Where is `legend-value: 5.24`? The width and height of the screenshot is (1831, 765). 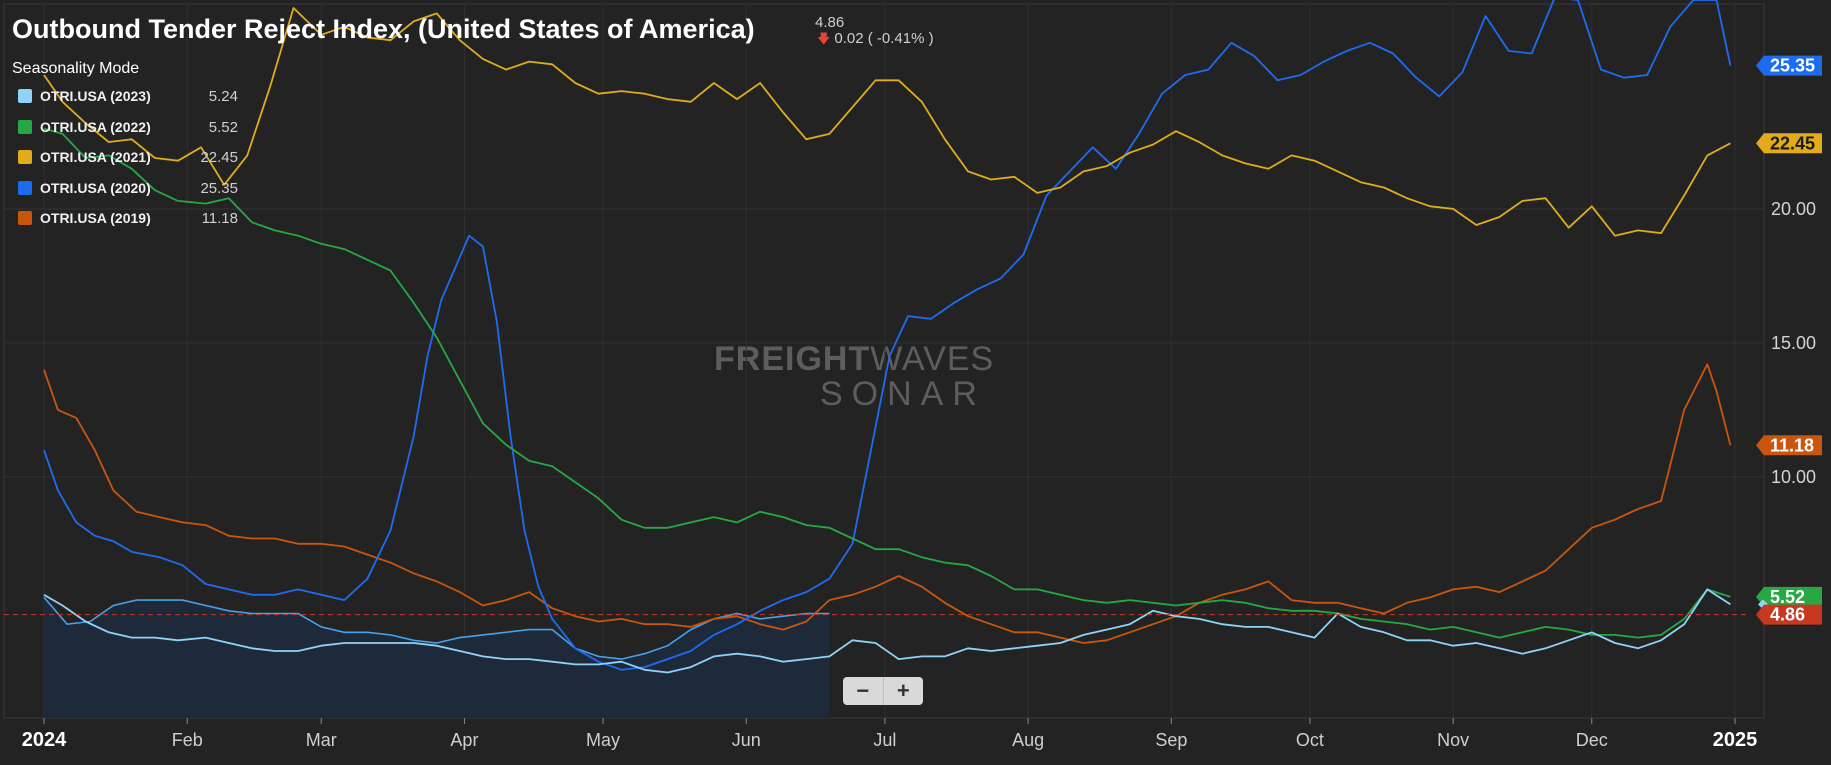
legend-value: 5.24 is located at coordinates (223, 96).